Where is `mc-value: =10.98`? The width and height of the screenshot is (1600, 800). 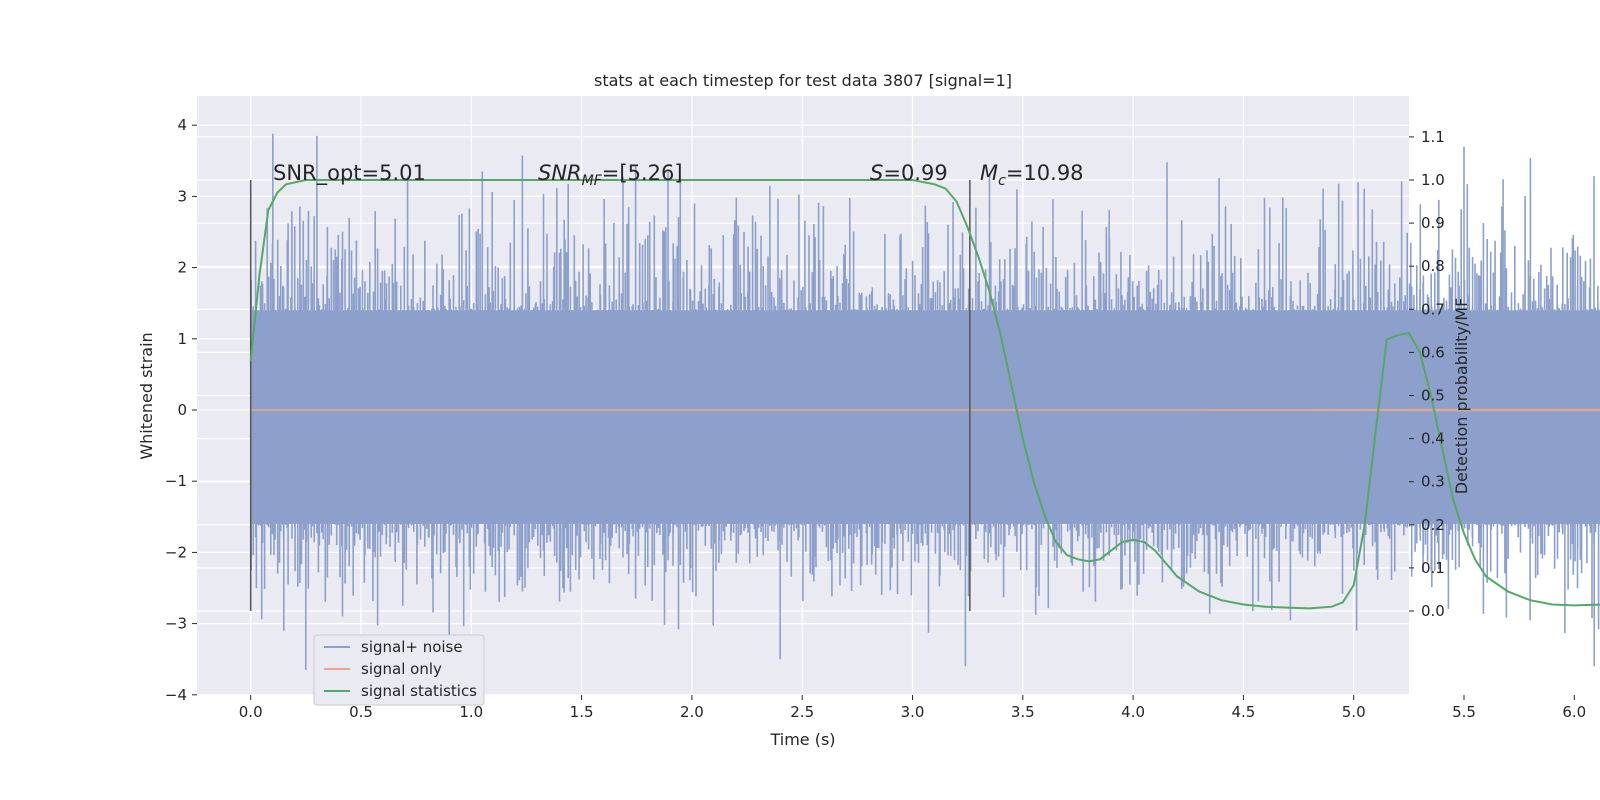 mc-value: =10.98 is located at coordinates (1045, 173).